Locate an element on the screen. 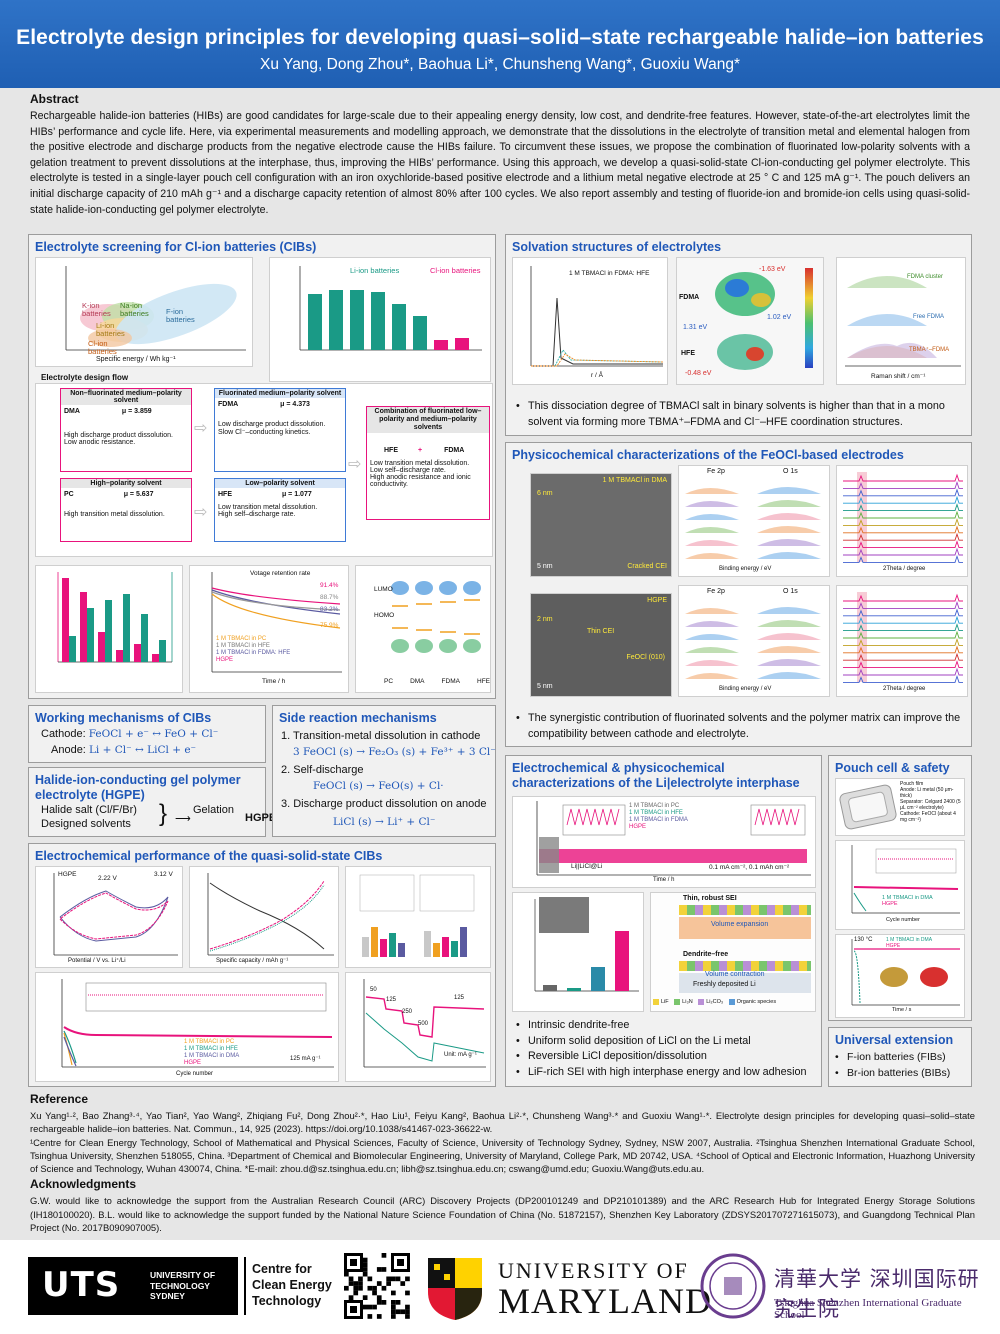 The height and width of the screenshot is (1334, 1000). ratio-bar is located at coordinates (598, 979).